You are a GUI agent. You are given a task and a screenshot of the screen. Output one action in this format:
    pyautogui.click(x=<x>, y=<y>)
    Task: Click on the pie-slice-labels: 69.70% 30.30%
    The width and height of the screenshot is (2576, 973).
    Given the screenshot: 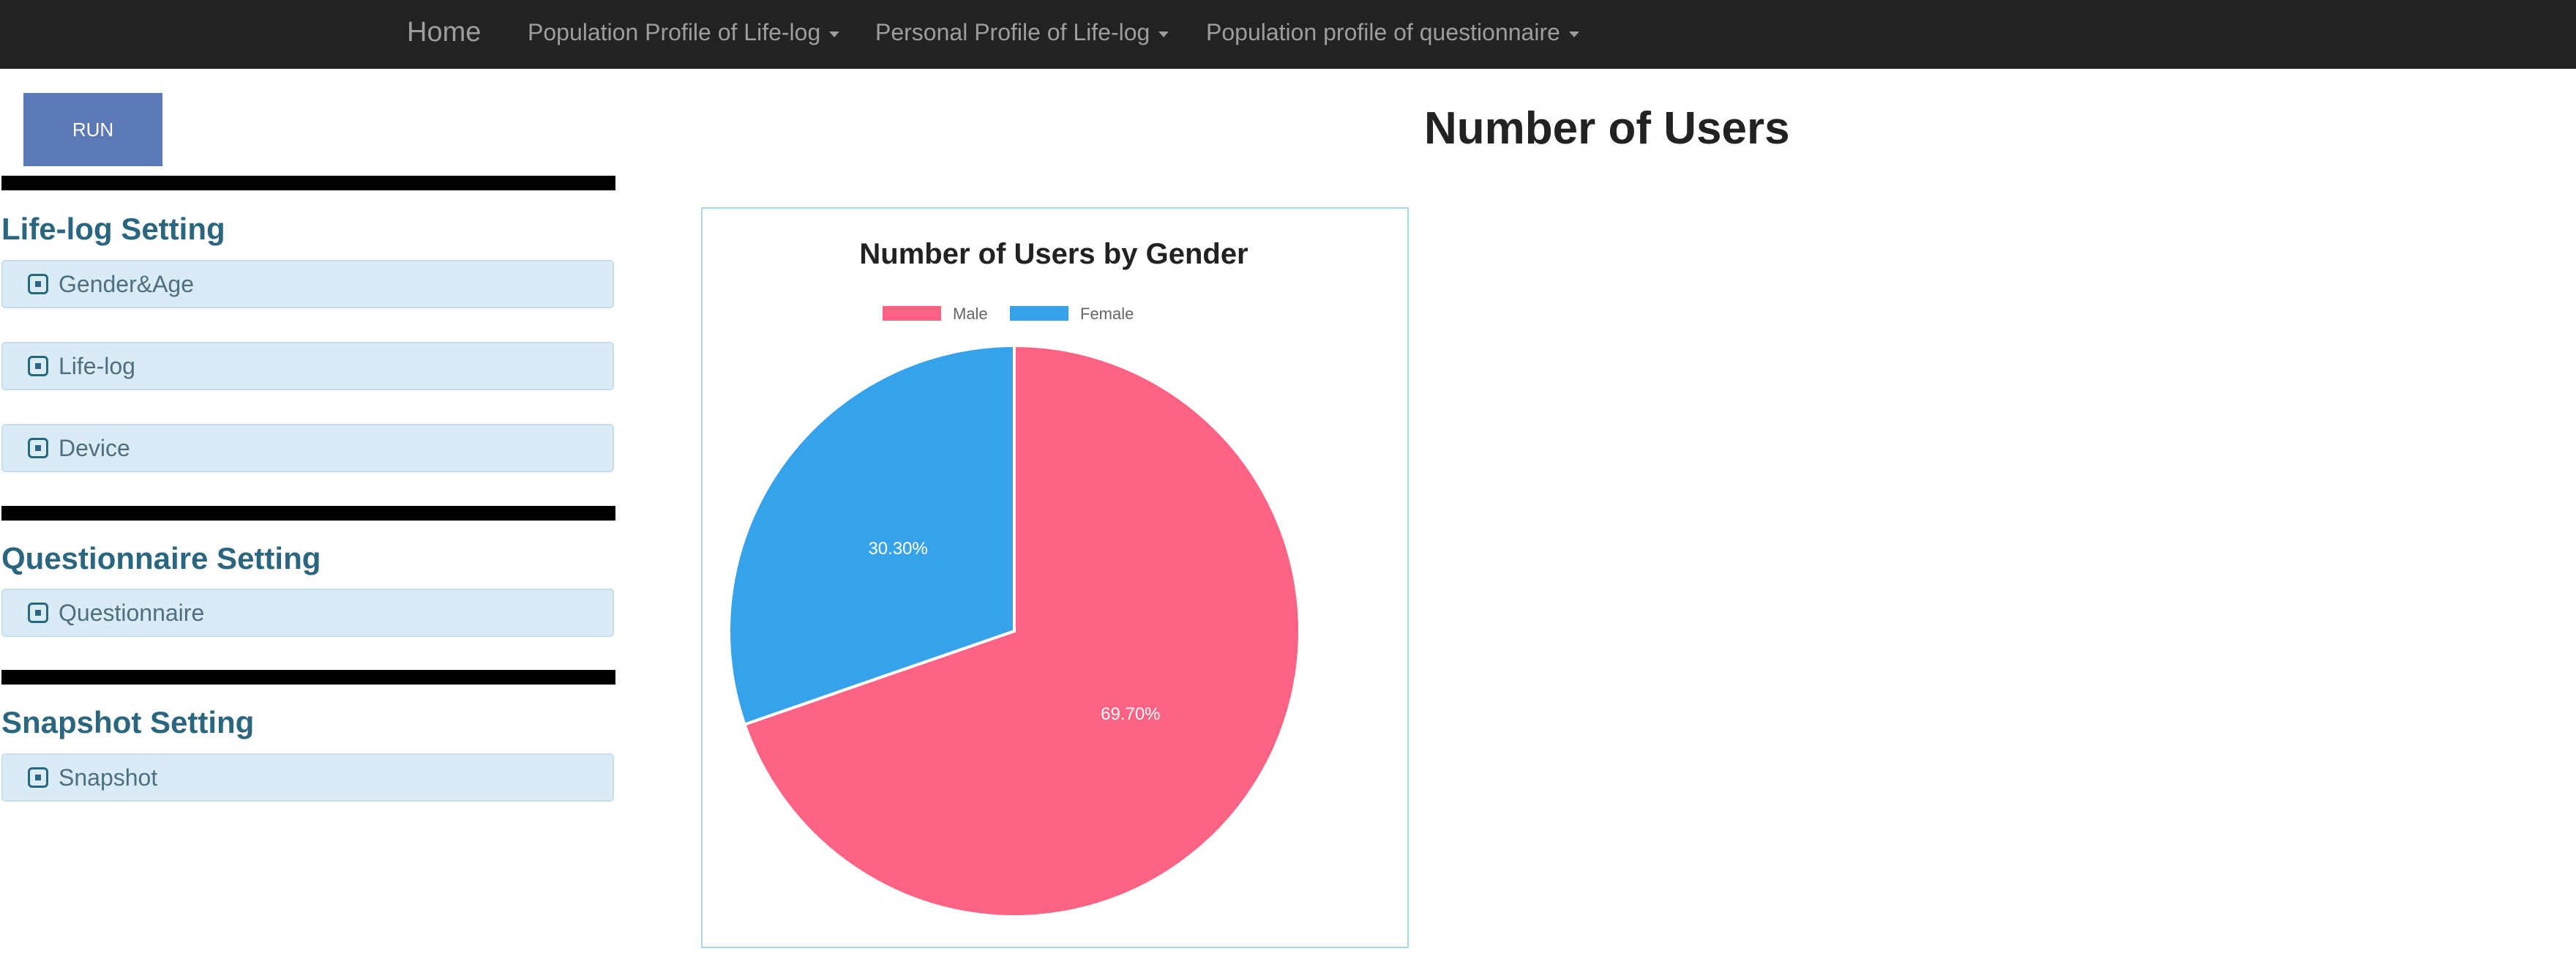 What is the action you would take?
    pyautogui.click(x=1014, y=631)
    